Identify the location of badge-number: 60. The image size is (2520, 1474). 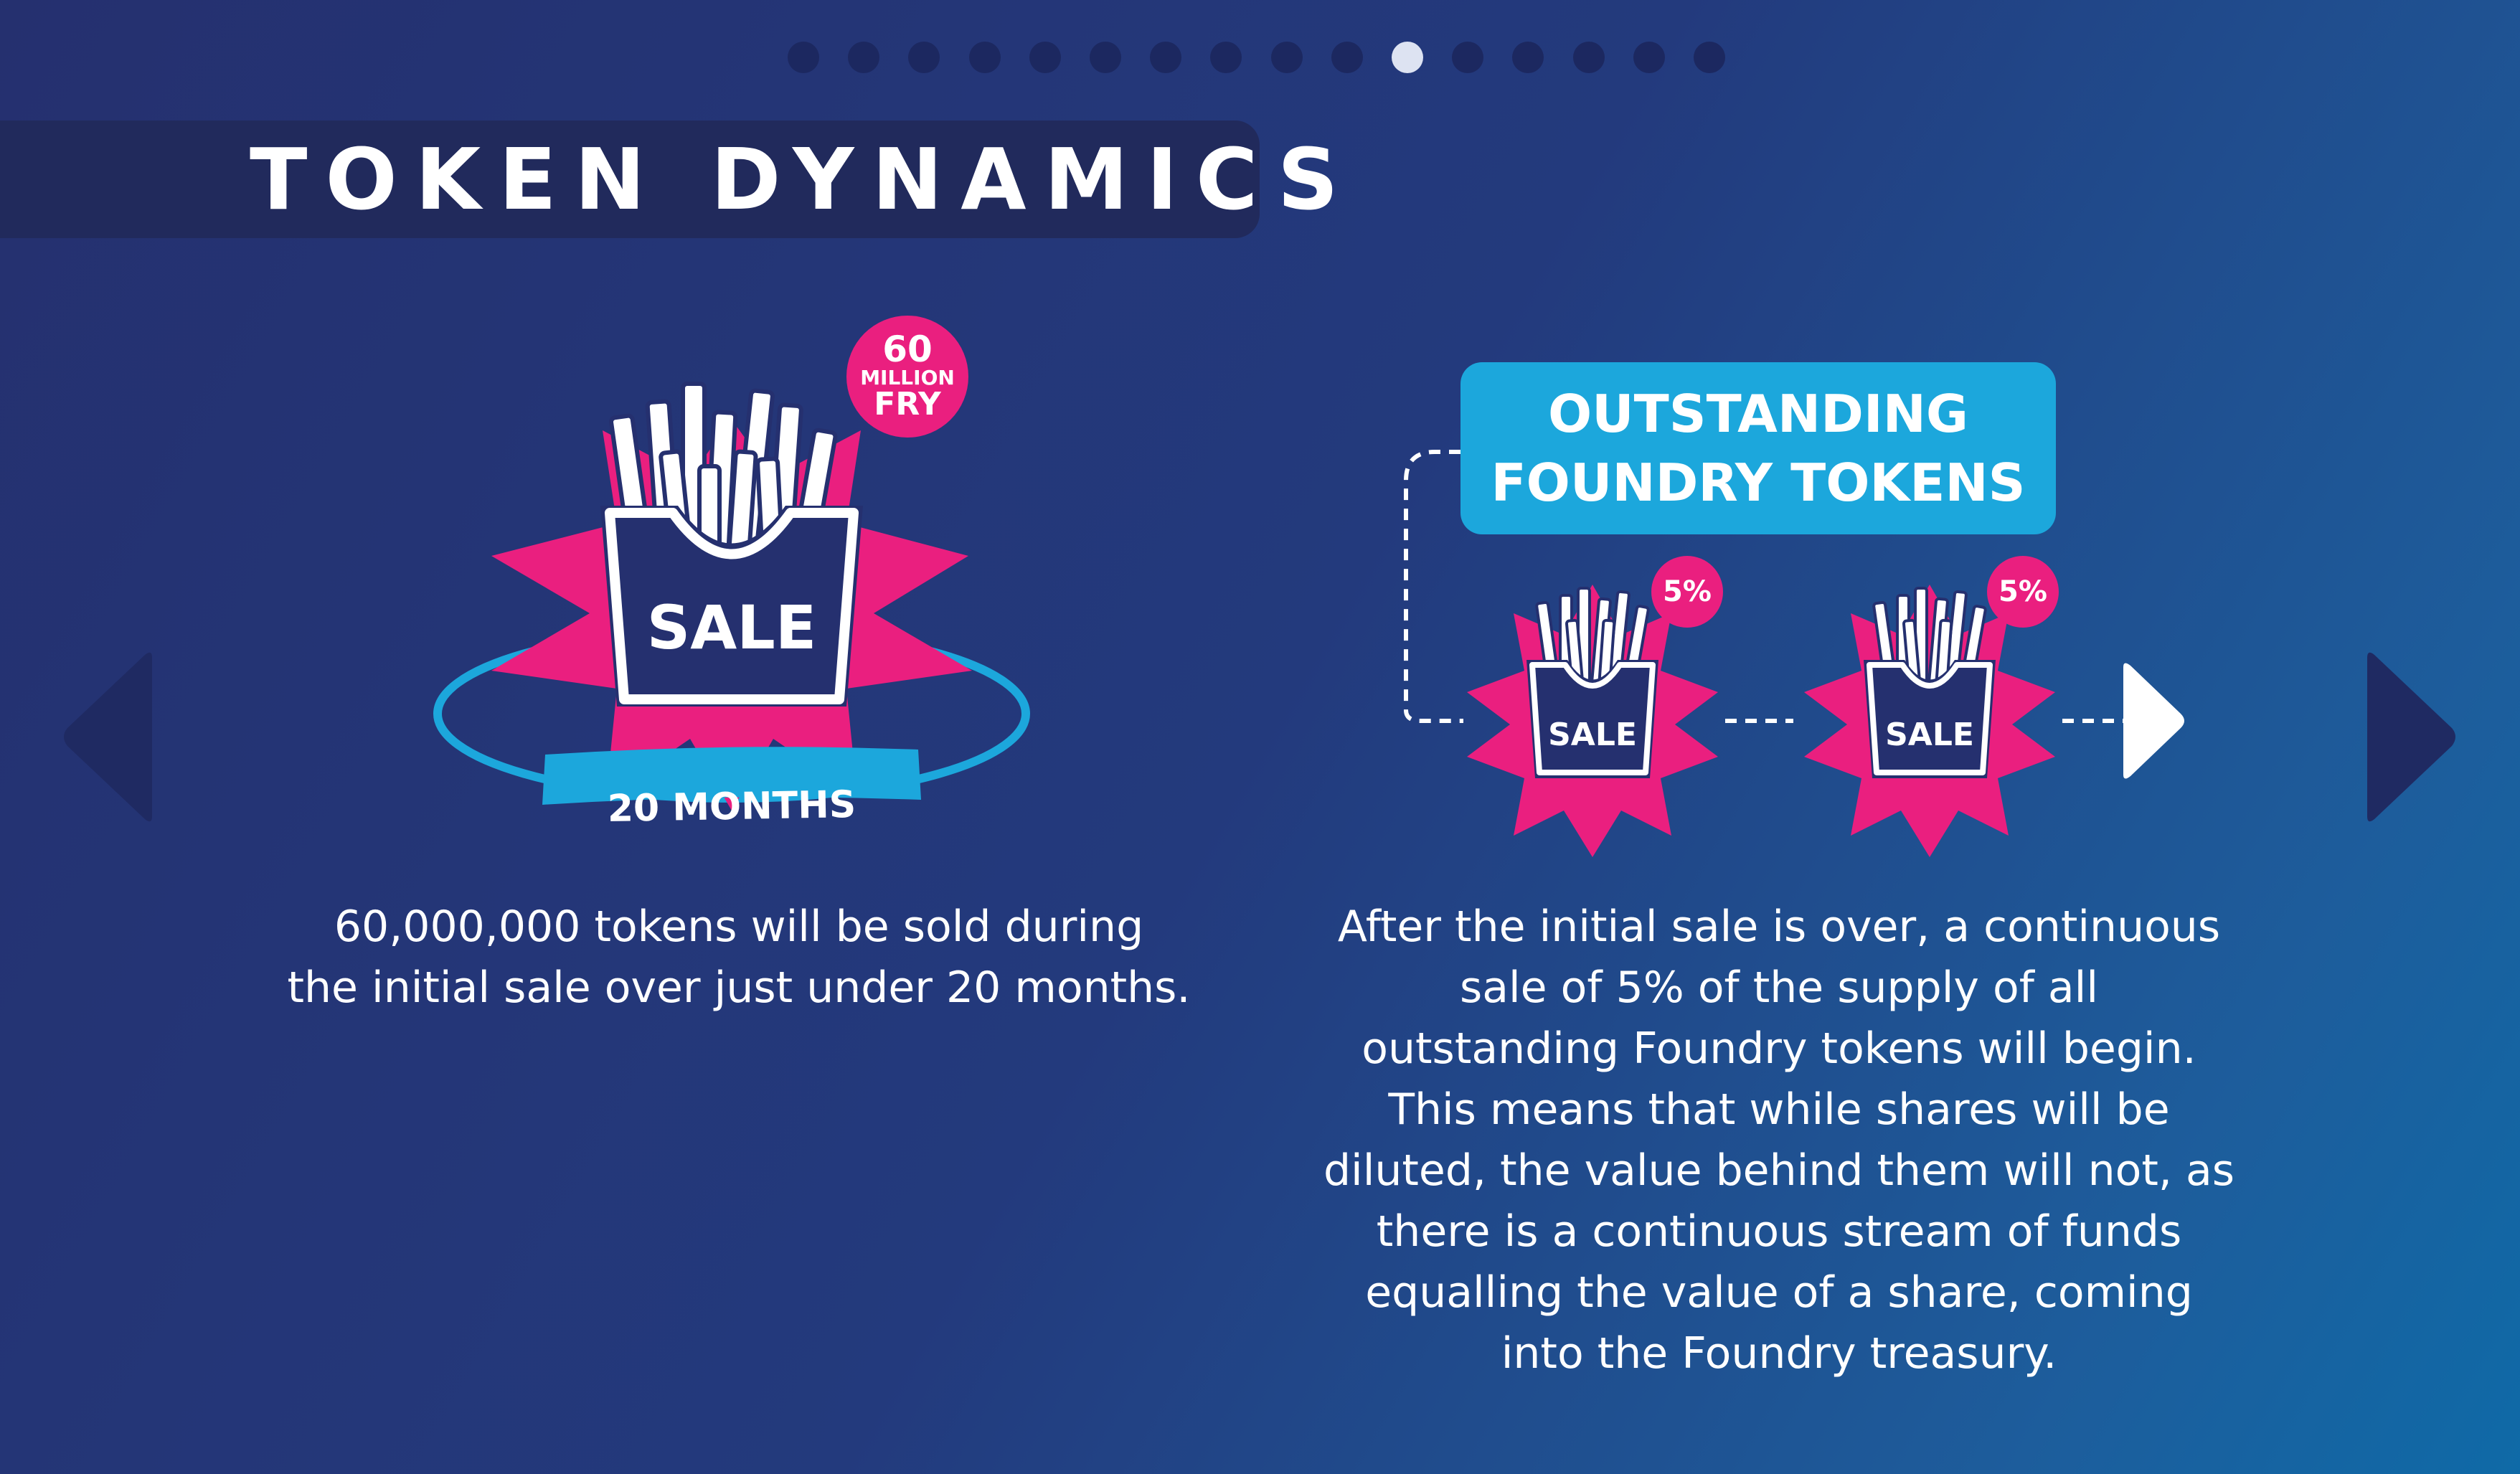
(907, 349).